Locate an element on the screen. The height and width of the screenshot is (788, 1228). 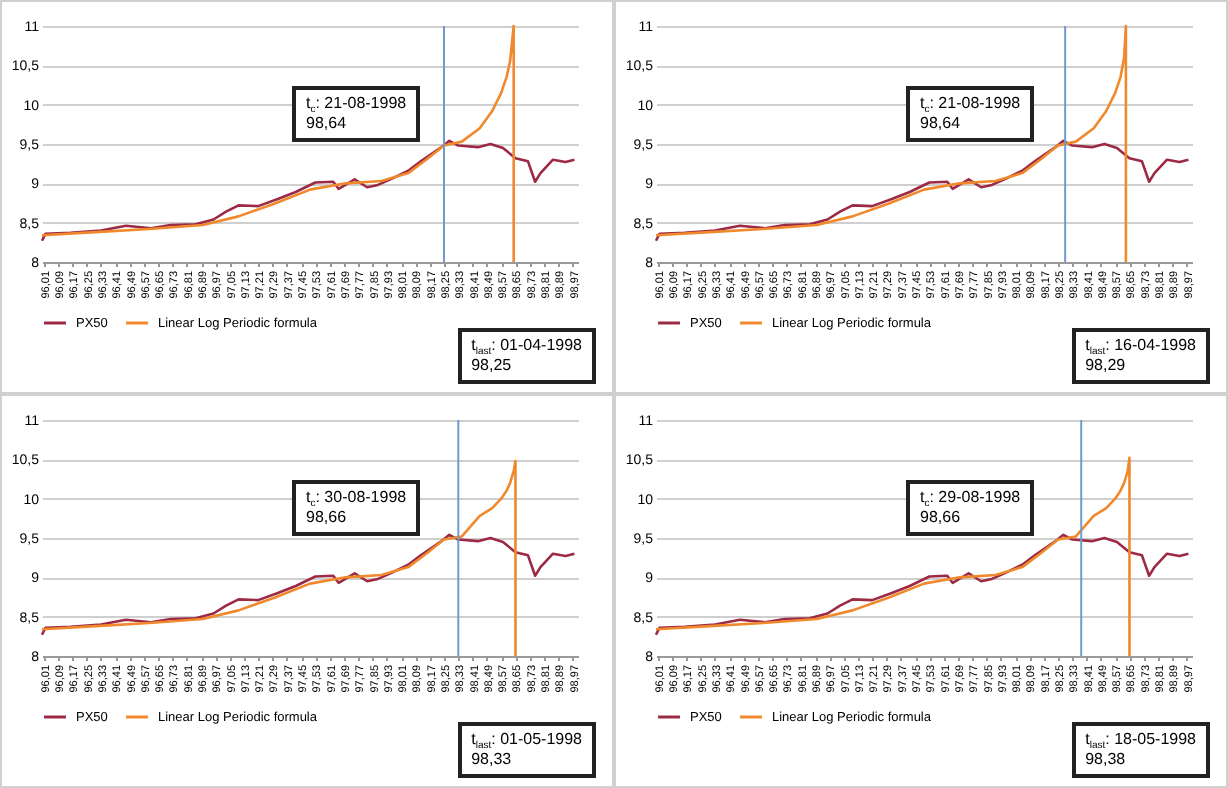
text-box: t$_{last}$: 01-05-1998 98,33 is located at coordinates (526, 750).